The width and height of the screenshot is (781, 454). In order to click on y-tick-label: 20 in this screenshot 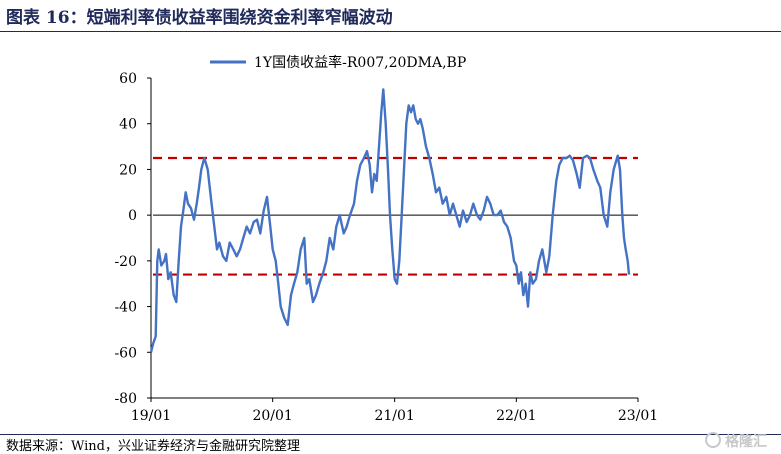, I will do `click(128, 170)`.